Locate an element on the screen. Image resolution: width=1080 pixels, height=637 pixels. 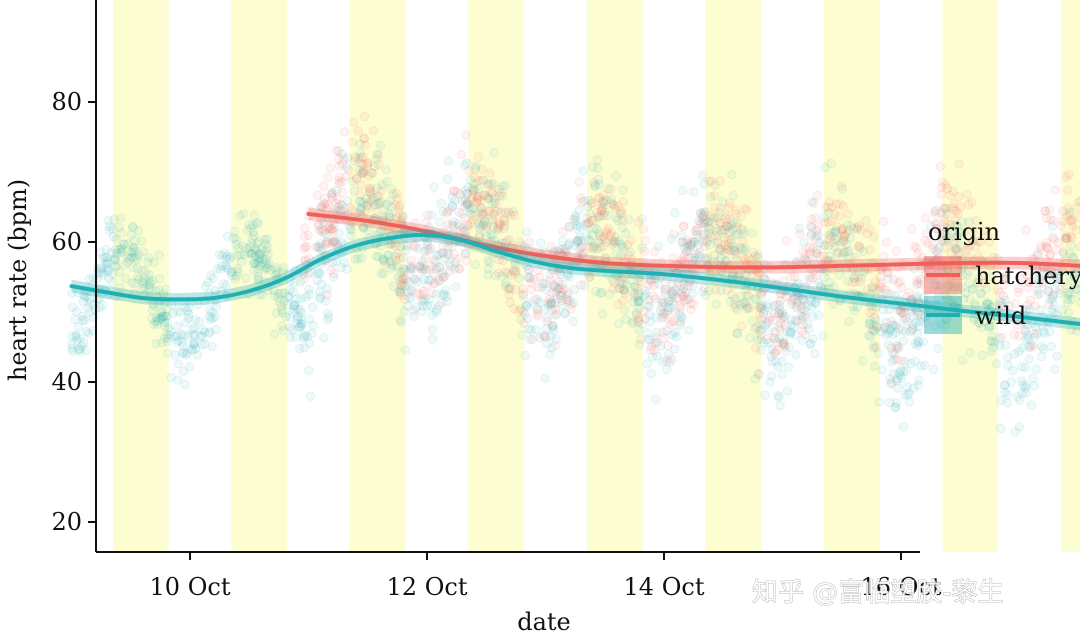
y-ticks: 20 40 60 80 is located at coordinates (73, 312).